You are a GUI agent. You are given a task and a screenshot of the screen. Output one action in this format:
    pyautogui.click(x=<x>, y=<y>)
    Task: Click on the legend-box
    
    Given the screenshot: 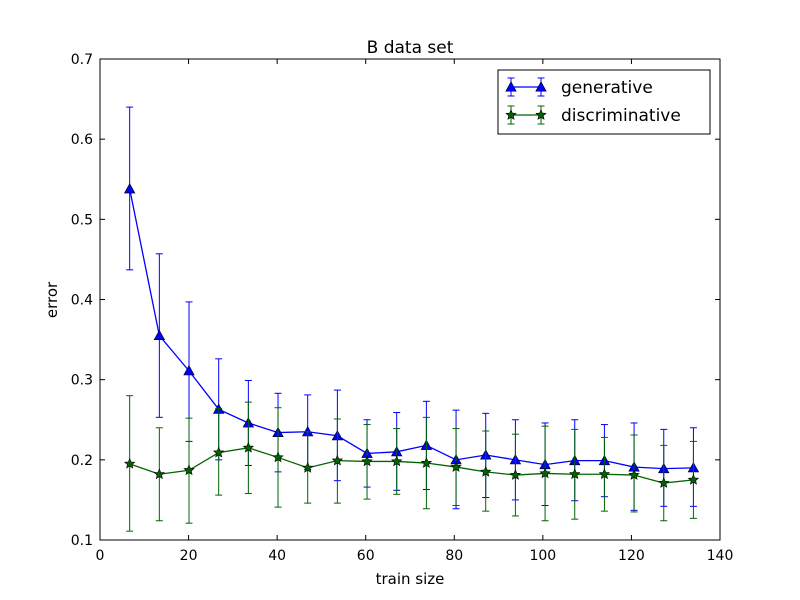 What is the action you would take?
    pyautogui.click(x=604, y=102)
    